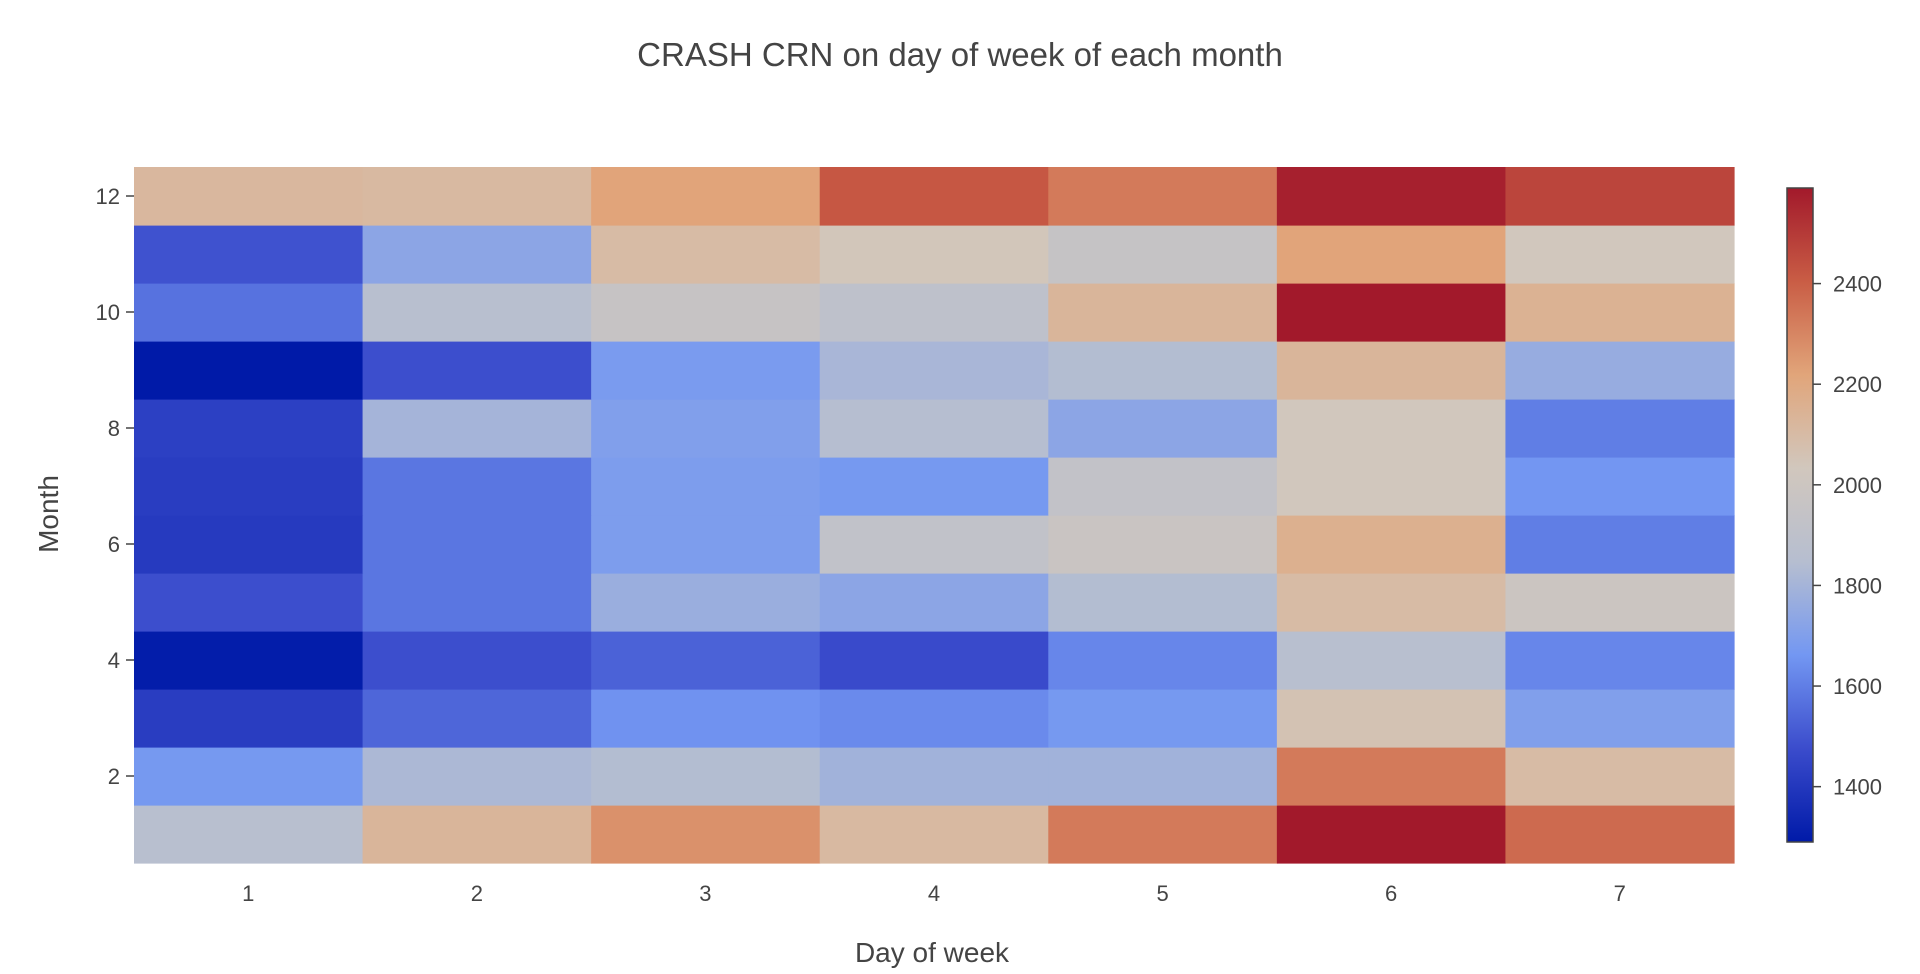  Describe the element at coordinates (1857, 485) in the screenshot. I see `colorbar-tick-label: 2000` at that location.